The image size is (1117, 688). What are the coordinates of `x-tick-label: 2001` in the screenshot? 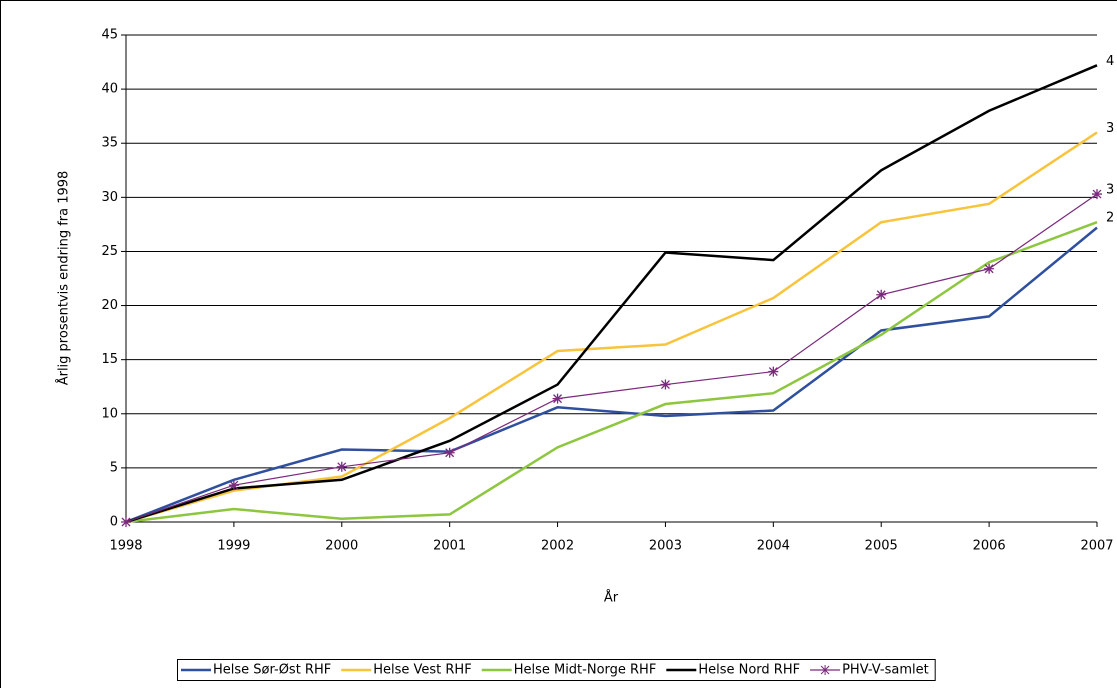 It's located at (449, 546).